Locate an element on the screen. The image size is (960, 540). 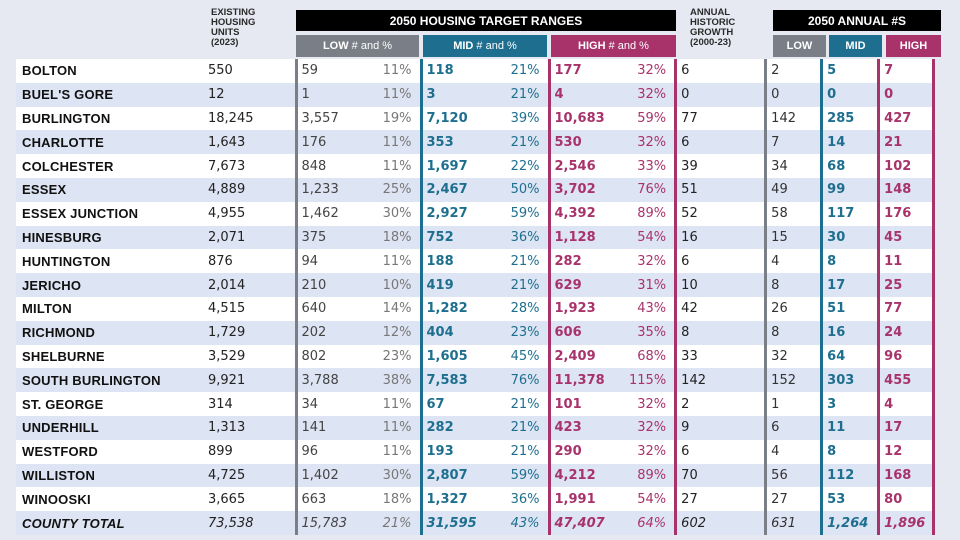
mid-value-cell: 752 is located at coordinates (452, 237).